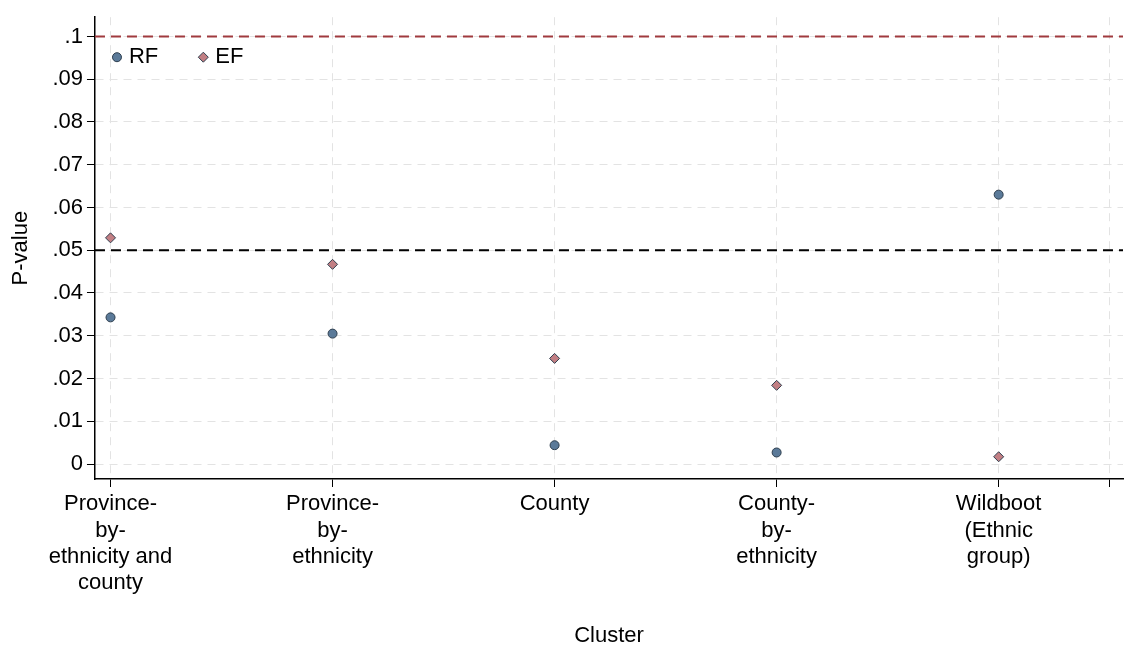 The width and height of the screenshot is (1129, 659). Describe the element at coordinates (76, 463) in the screenshot. I see `y-tick-label: 0` at that location.